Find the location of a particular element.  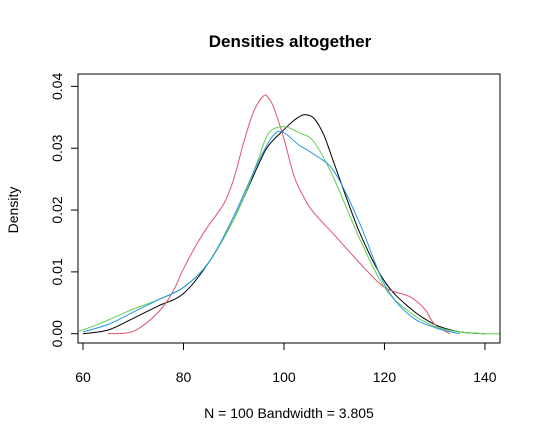

chart-title: Densities altogether is located at coordinates (290, 41).